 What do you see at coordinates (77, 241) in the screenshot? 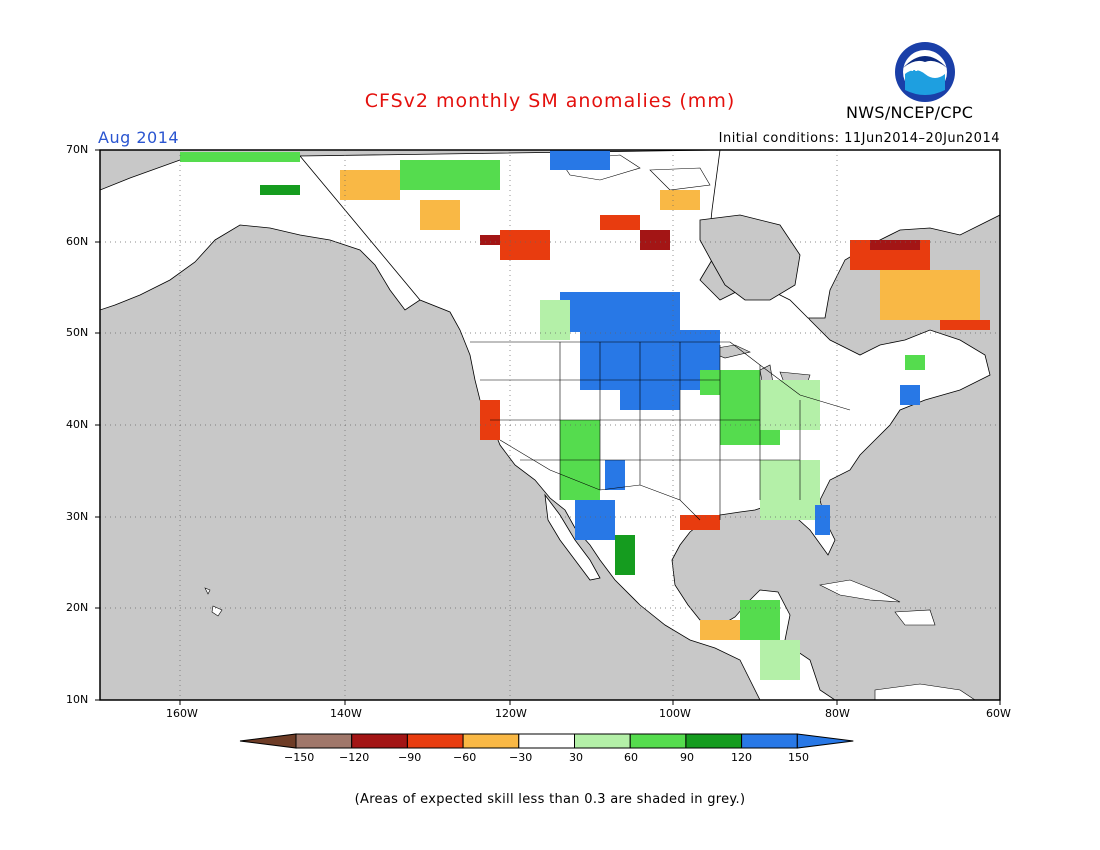
I see `lat-label-60n: 60N` at bounding box center [77, 241].